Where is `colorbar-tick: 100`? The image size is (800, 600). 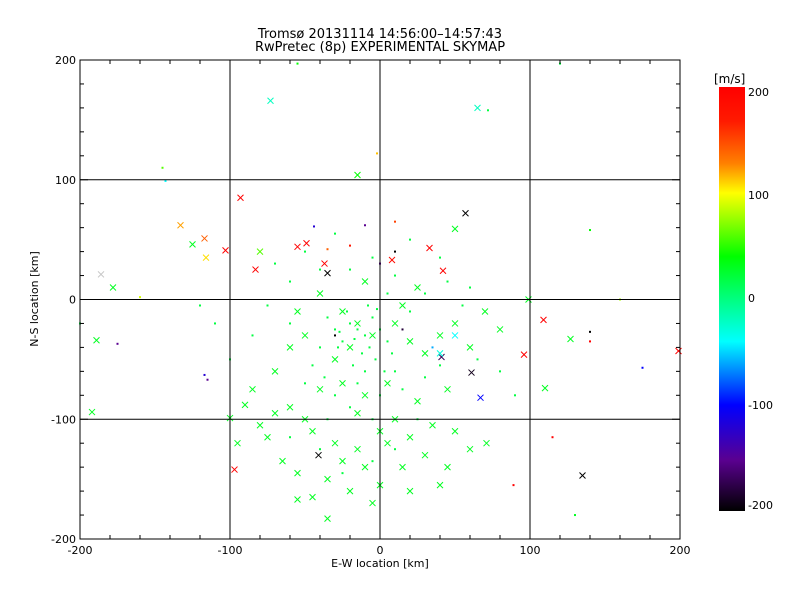
colorbar-tick: 100 is located at coordinates (758, 195).